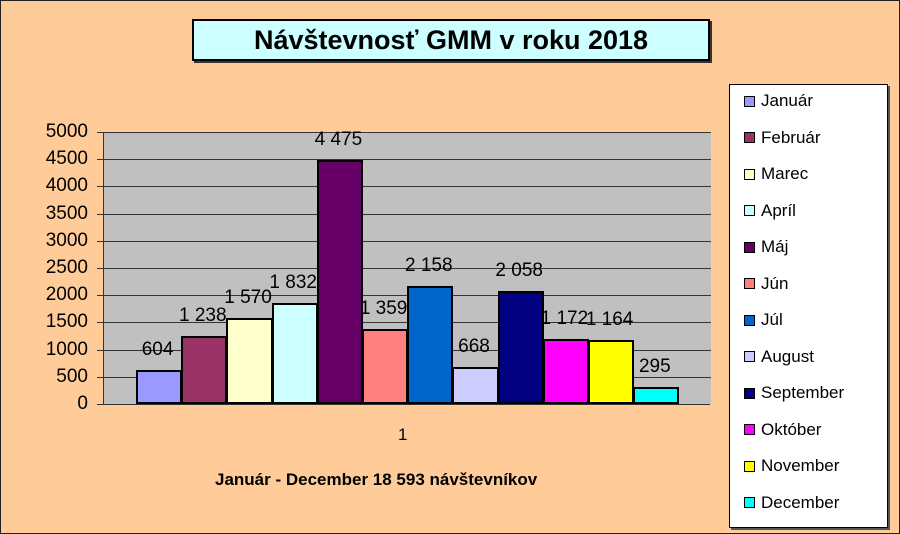  What do you see at coordinates (82, 403) in the screenshot?
I see `y-tick-label: 0` at bounding box center [82, 403].